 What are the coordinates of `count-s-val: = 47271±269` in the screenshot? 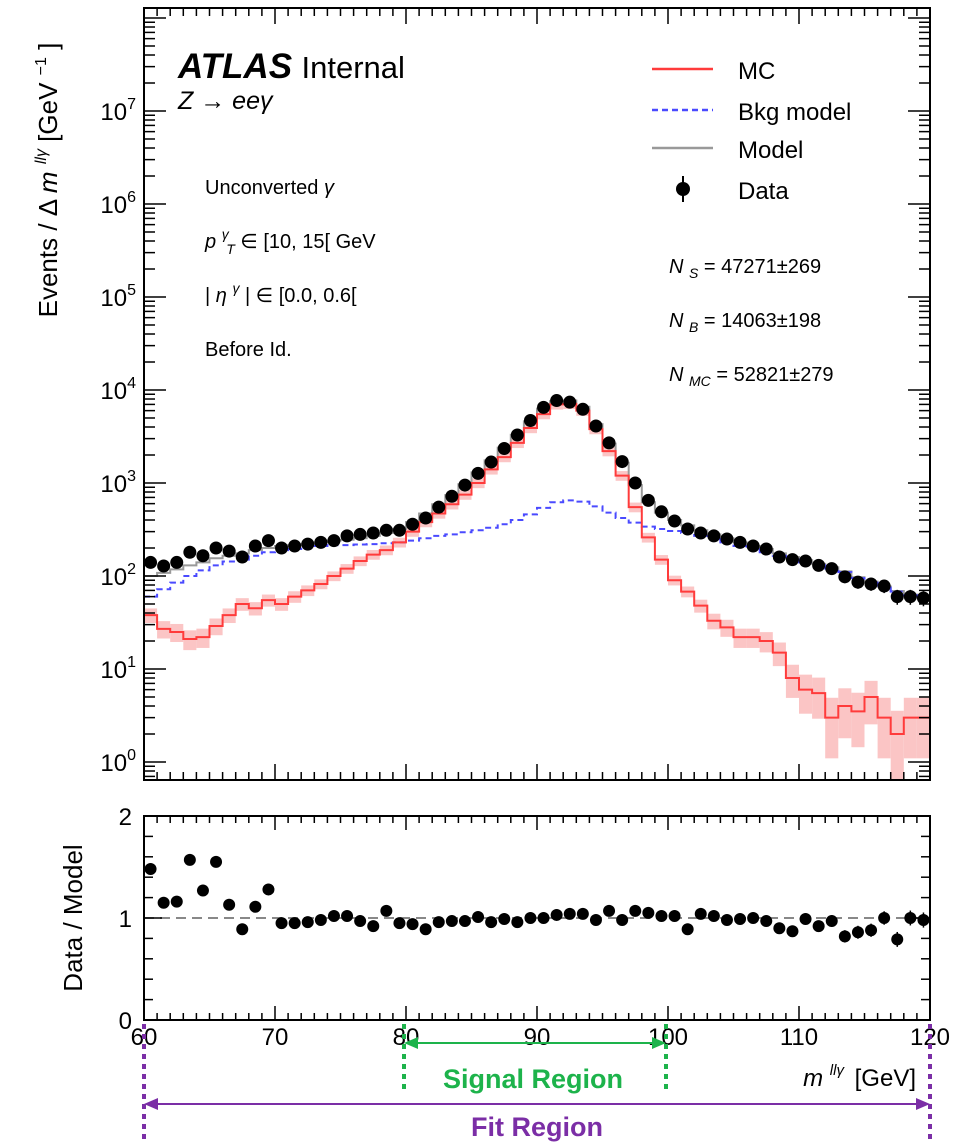 It's located at (762, 267).